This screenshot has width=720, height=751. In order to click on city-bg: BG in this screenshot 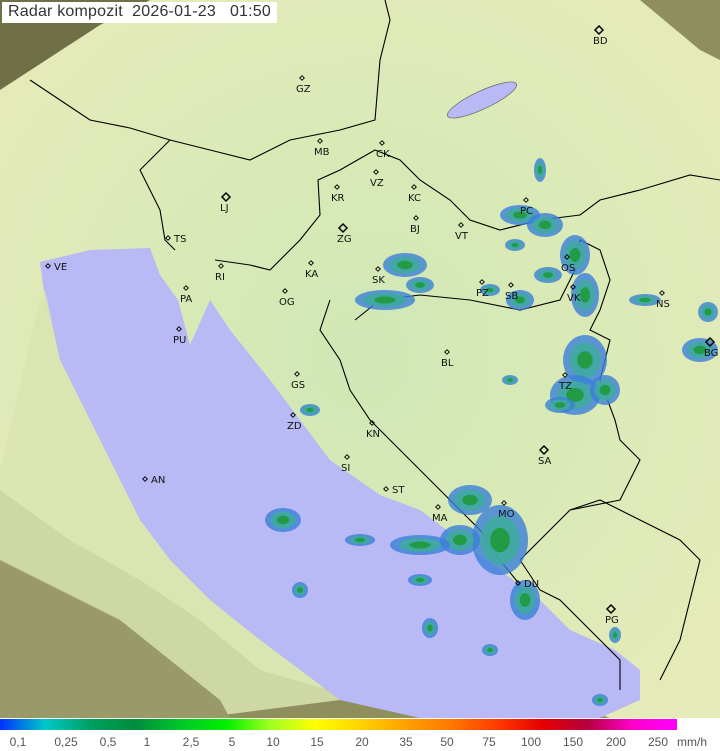, I will do `click(711, 347)`.